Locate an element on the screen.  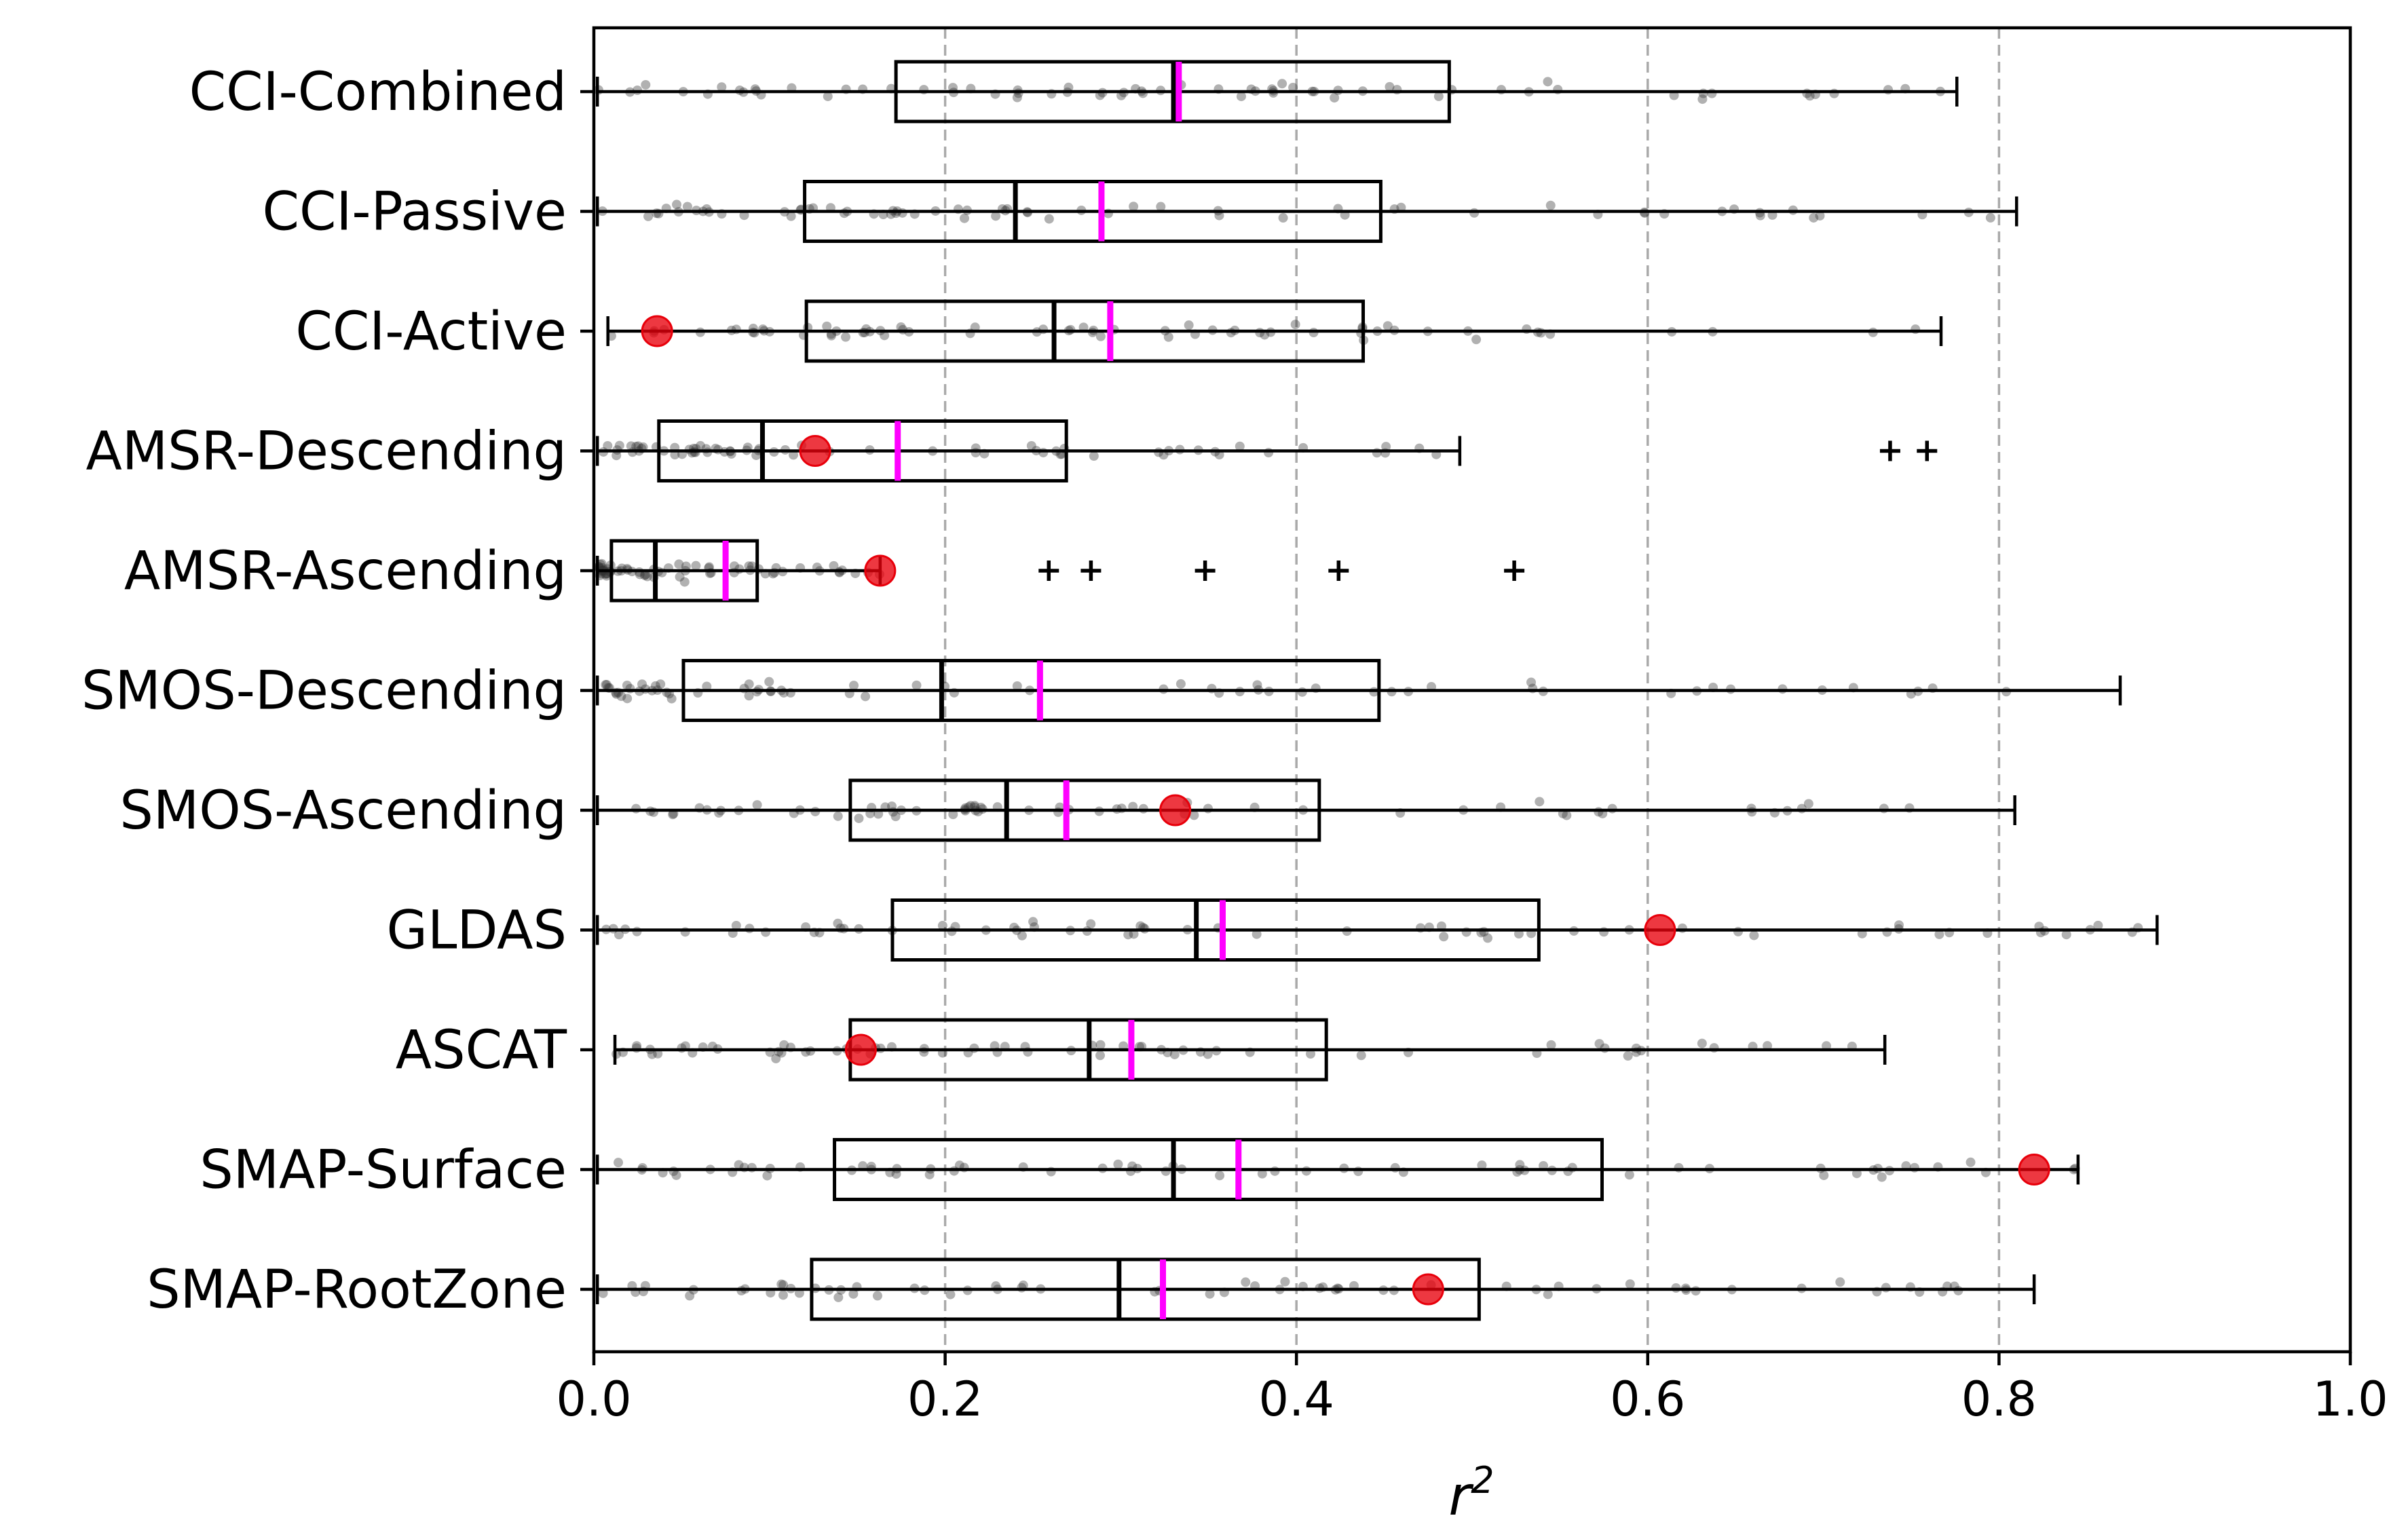
reference-marker-amsr-descending is located at coordinates (815, 451).